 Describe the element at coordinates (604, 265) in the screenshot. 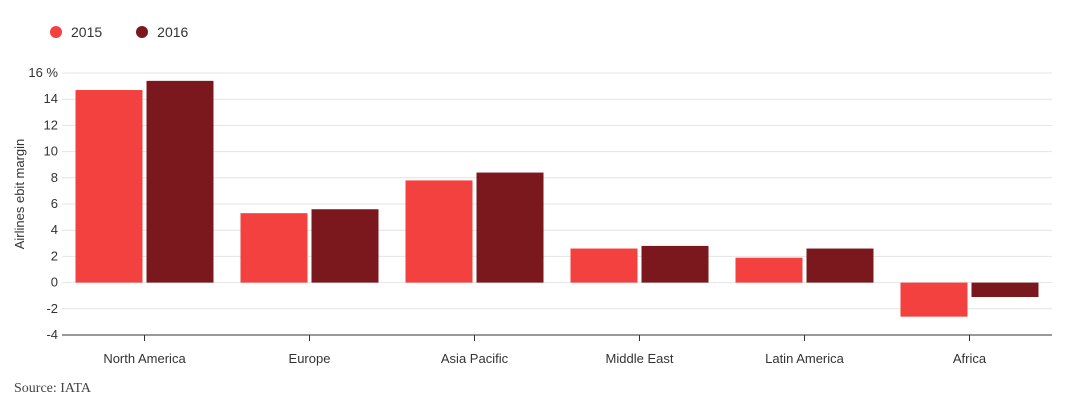

I see `bar-2015-middle-east` at that location.